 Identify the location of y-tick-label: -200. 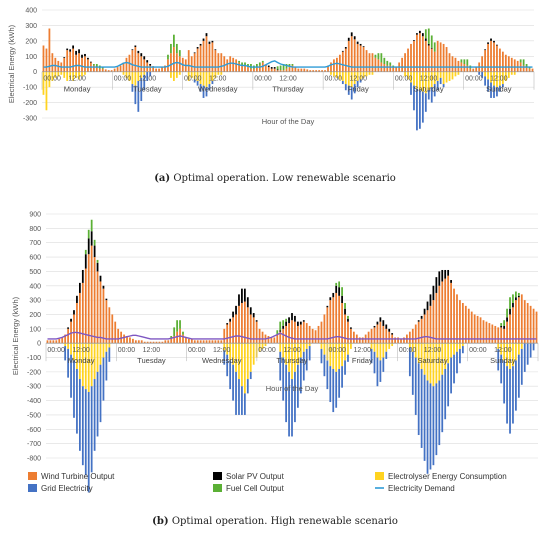
(34, 372).